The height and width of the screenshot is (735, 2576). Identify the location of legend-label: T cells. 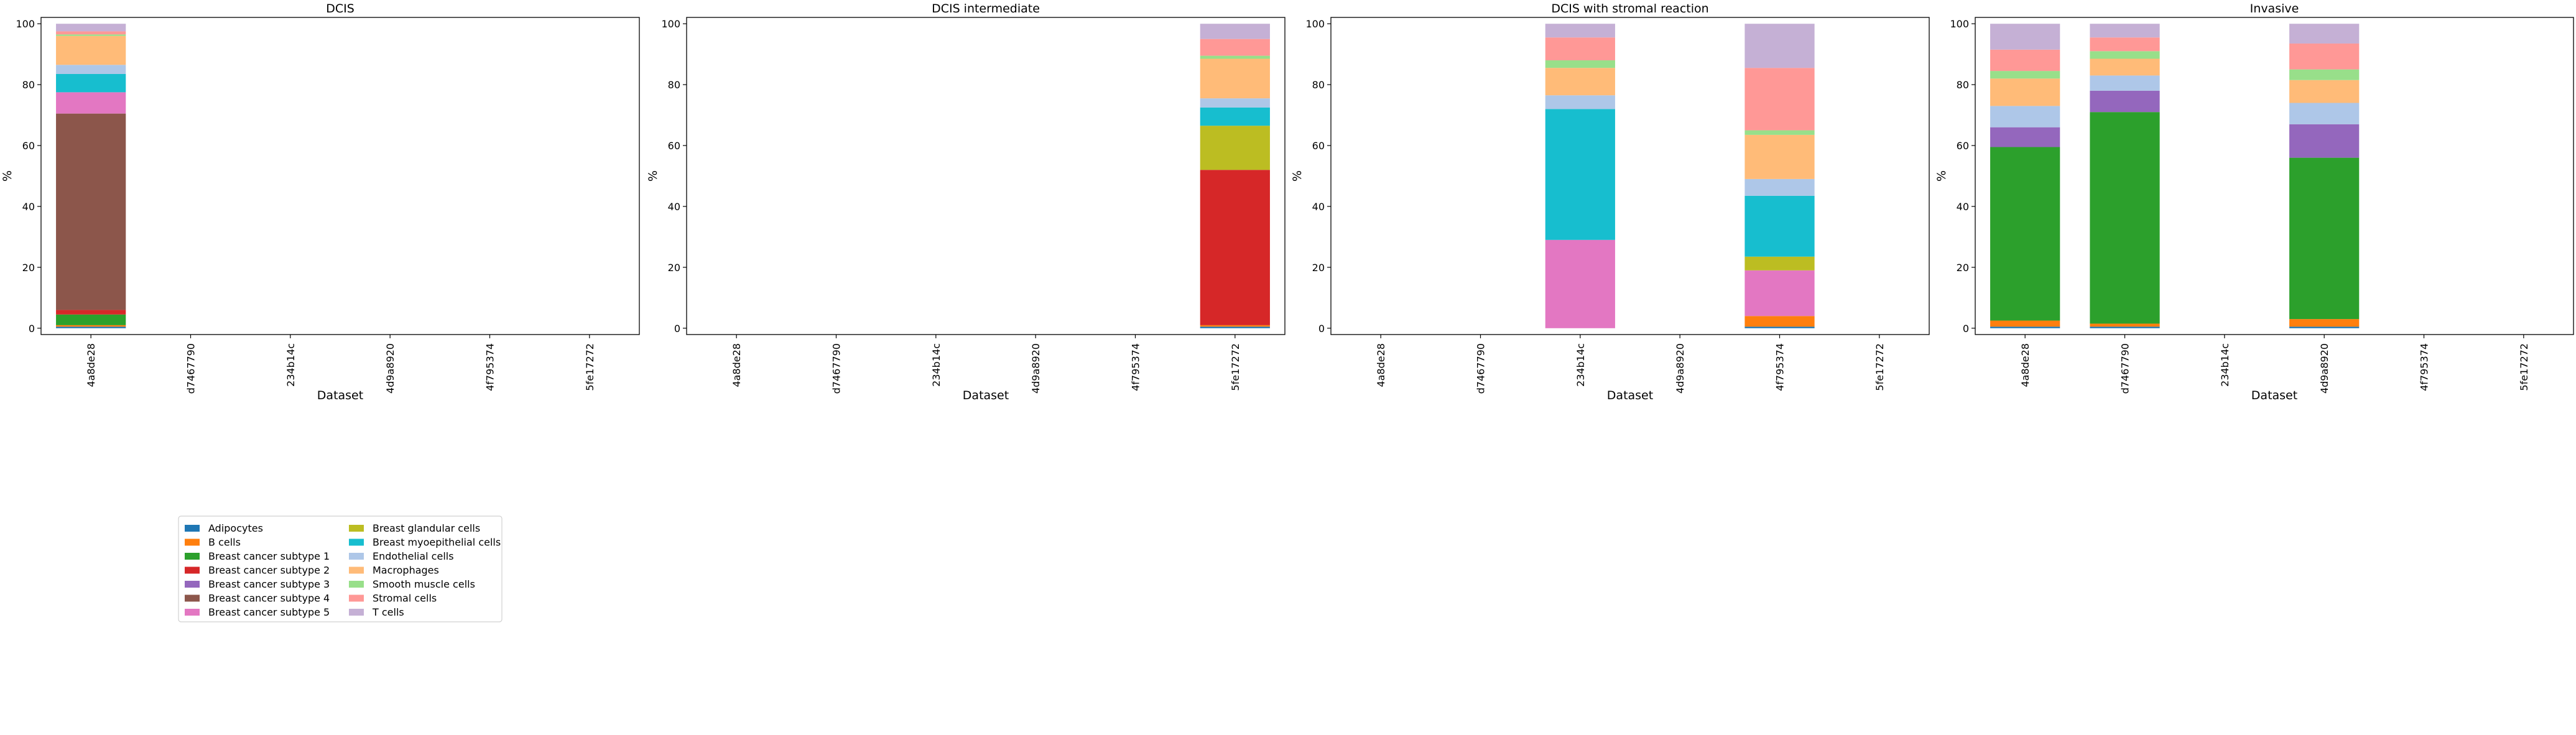
(388, 612).